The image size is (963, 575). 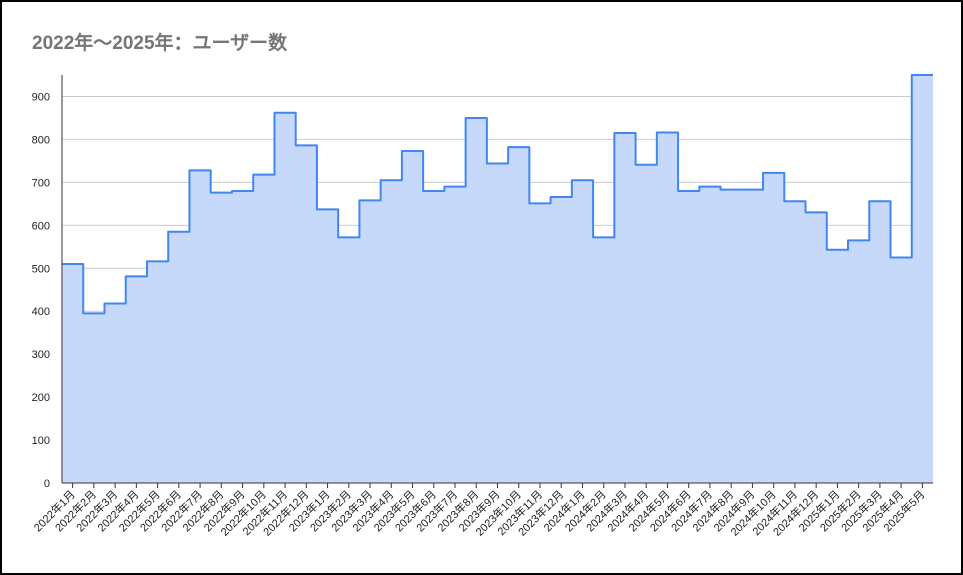 I want to click on y-tick-label: 300, so click(x=41, y=355).